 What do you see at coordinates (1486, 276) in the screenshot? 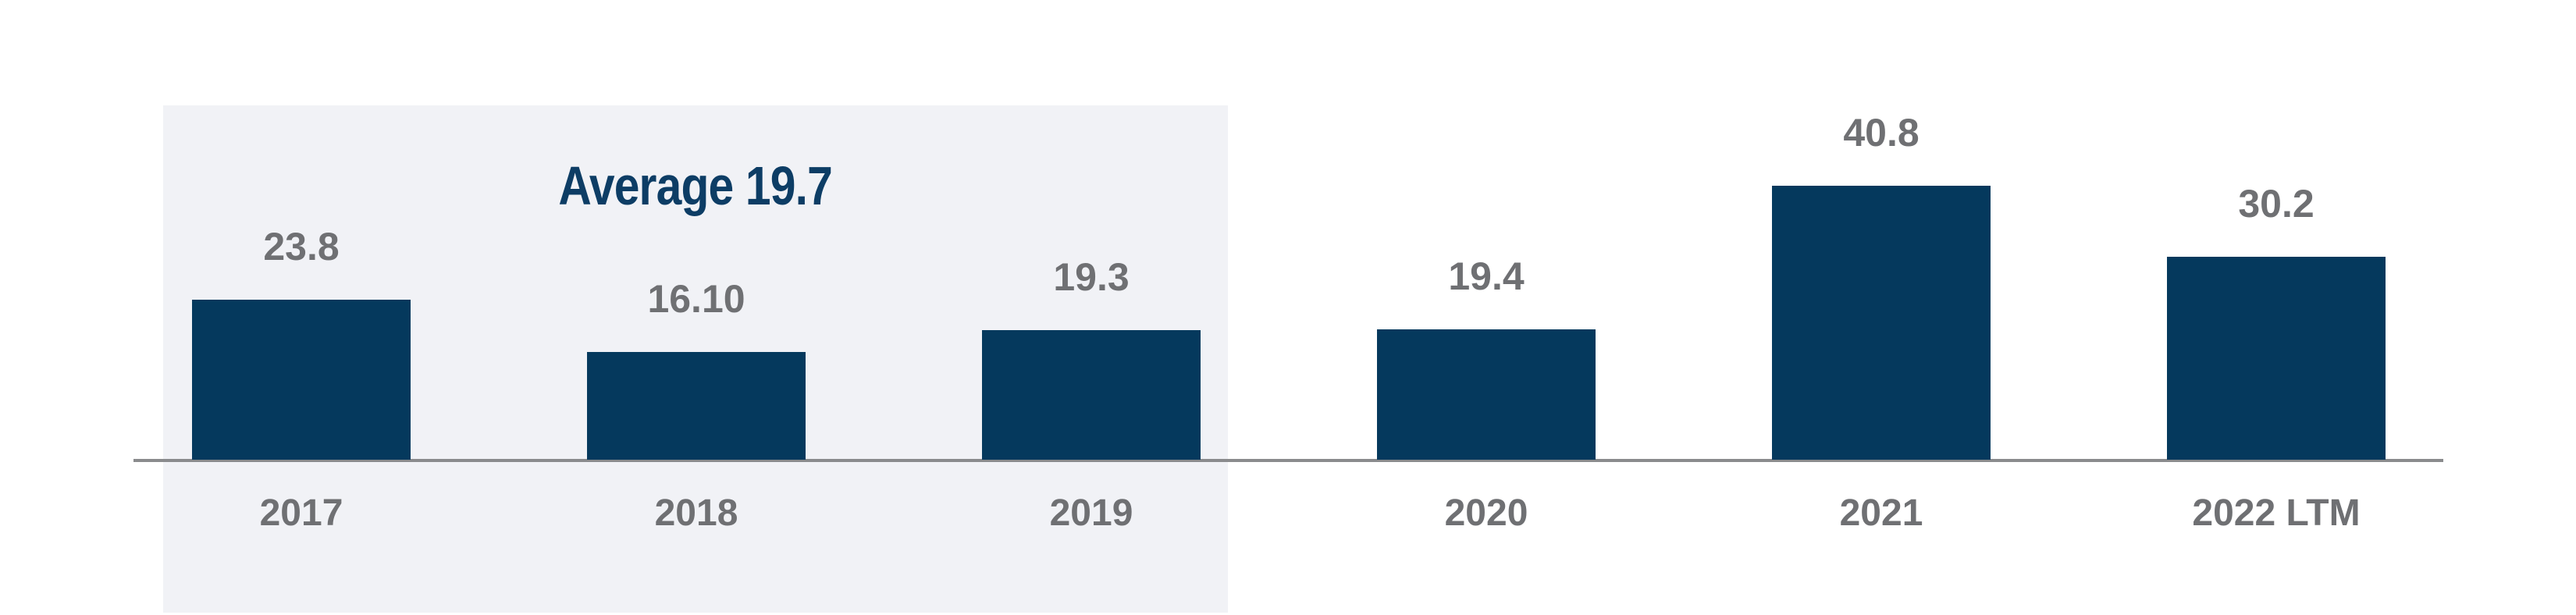
I see `value-label-2020: 19.4` at bounding box center [1486, 276].